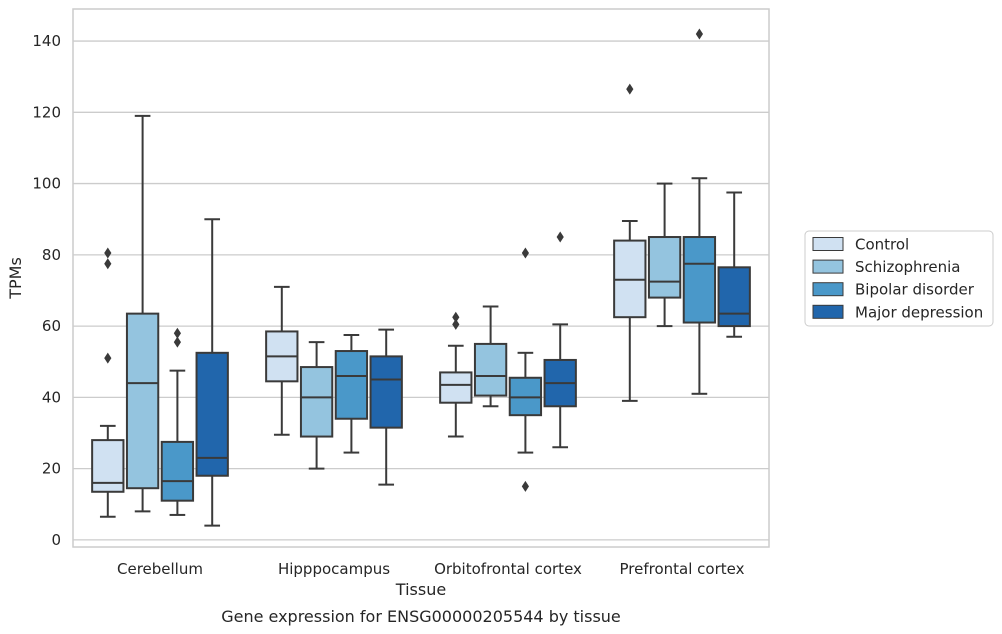 Image resolution: width=1002 pixels, height=634 pixels. Describe the element at coordinates (46, 290) in the screenshot. I see `y-tick-labels: 0 20 40 60 80 100 120 140` at that location.